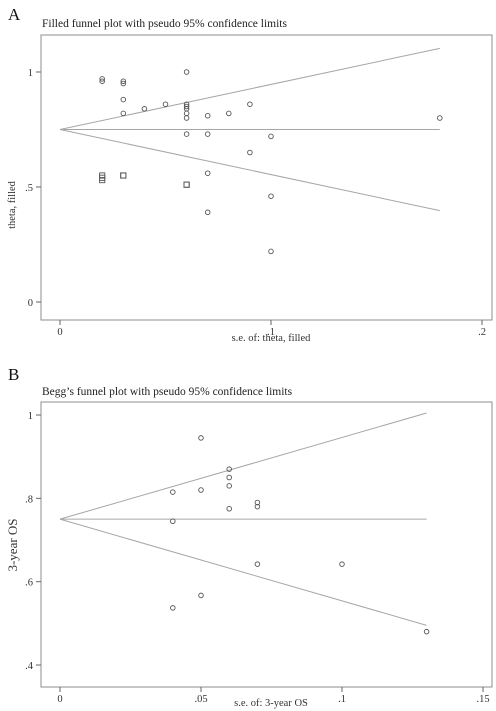 This screenshot has height=711, width=496. I want to click on panel-b-y-axis-label: 3-year OS, so click(12, 544).